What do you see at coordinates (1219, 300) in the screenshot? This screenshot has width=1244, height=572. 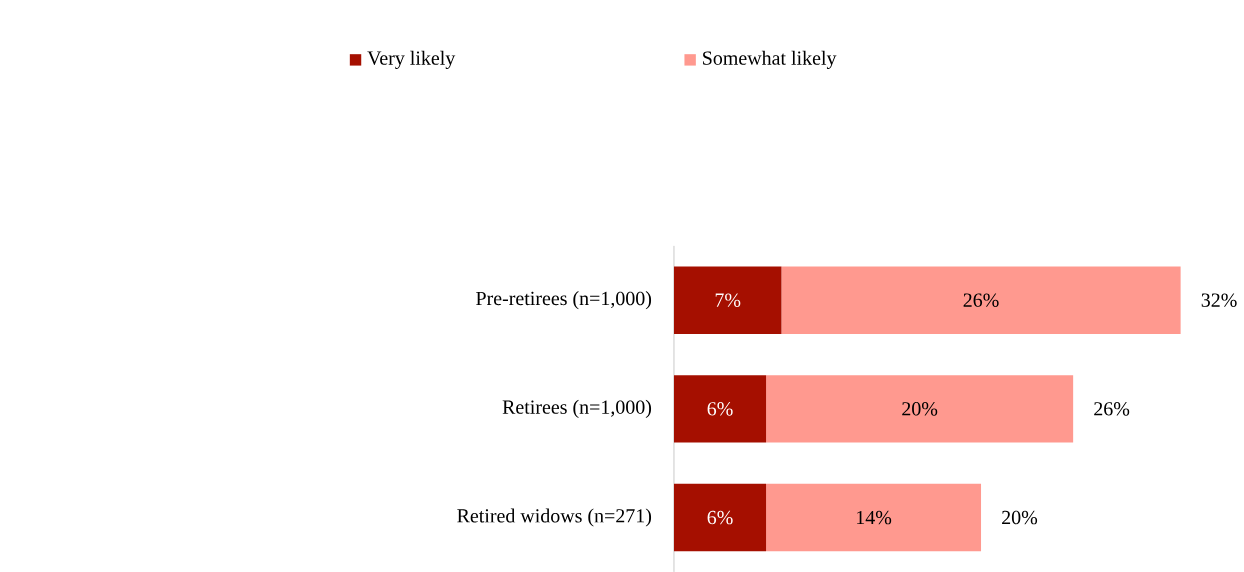 I see `total-label: 32%` at bounding box center [1219, 300].